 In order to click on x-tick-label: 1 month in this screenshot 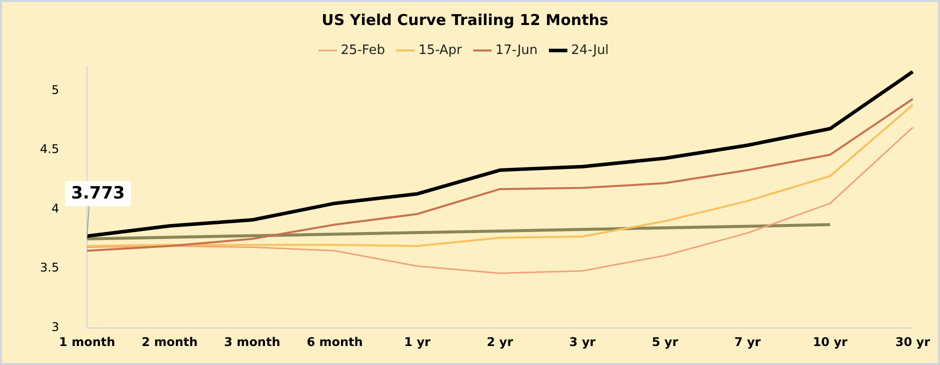, I will do `click(87, 342)`.